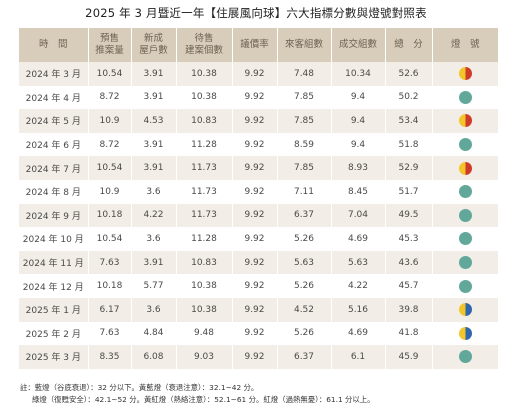 Image resolution: width=512 pixels, height=415 pixels. What do you see at coordinates (304, 262) in the screenshot?
I see `cell-visitors: 5.63` at bounding box center [304, 262].